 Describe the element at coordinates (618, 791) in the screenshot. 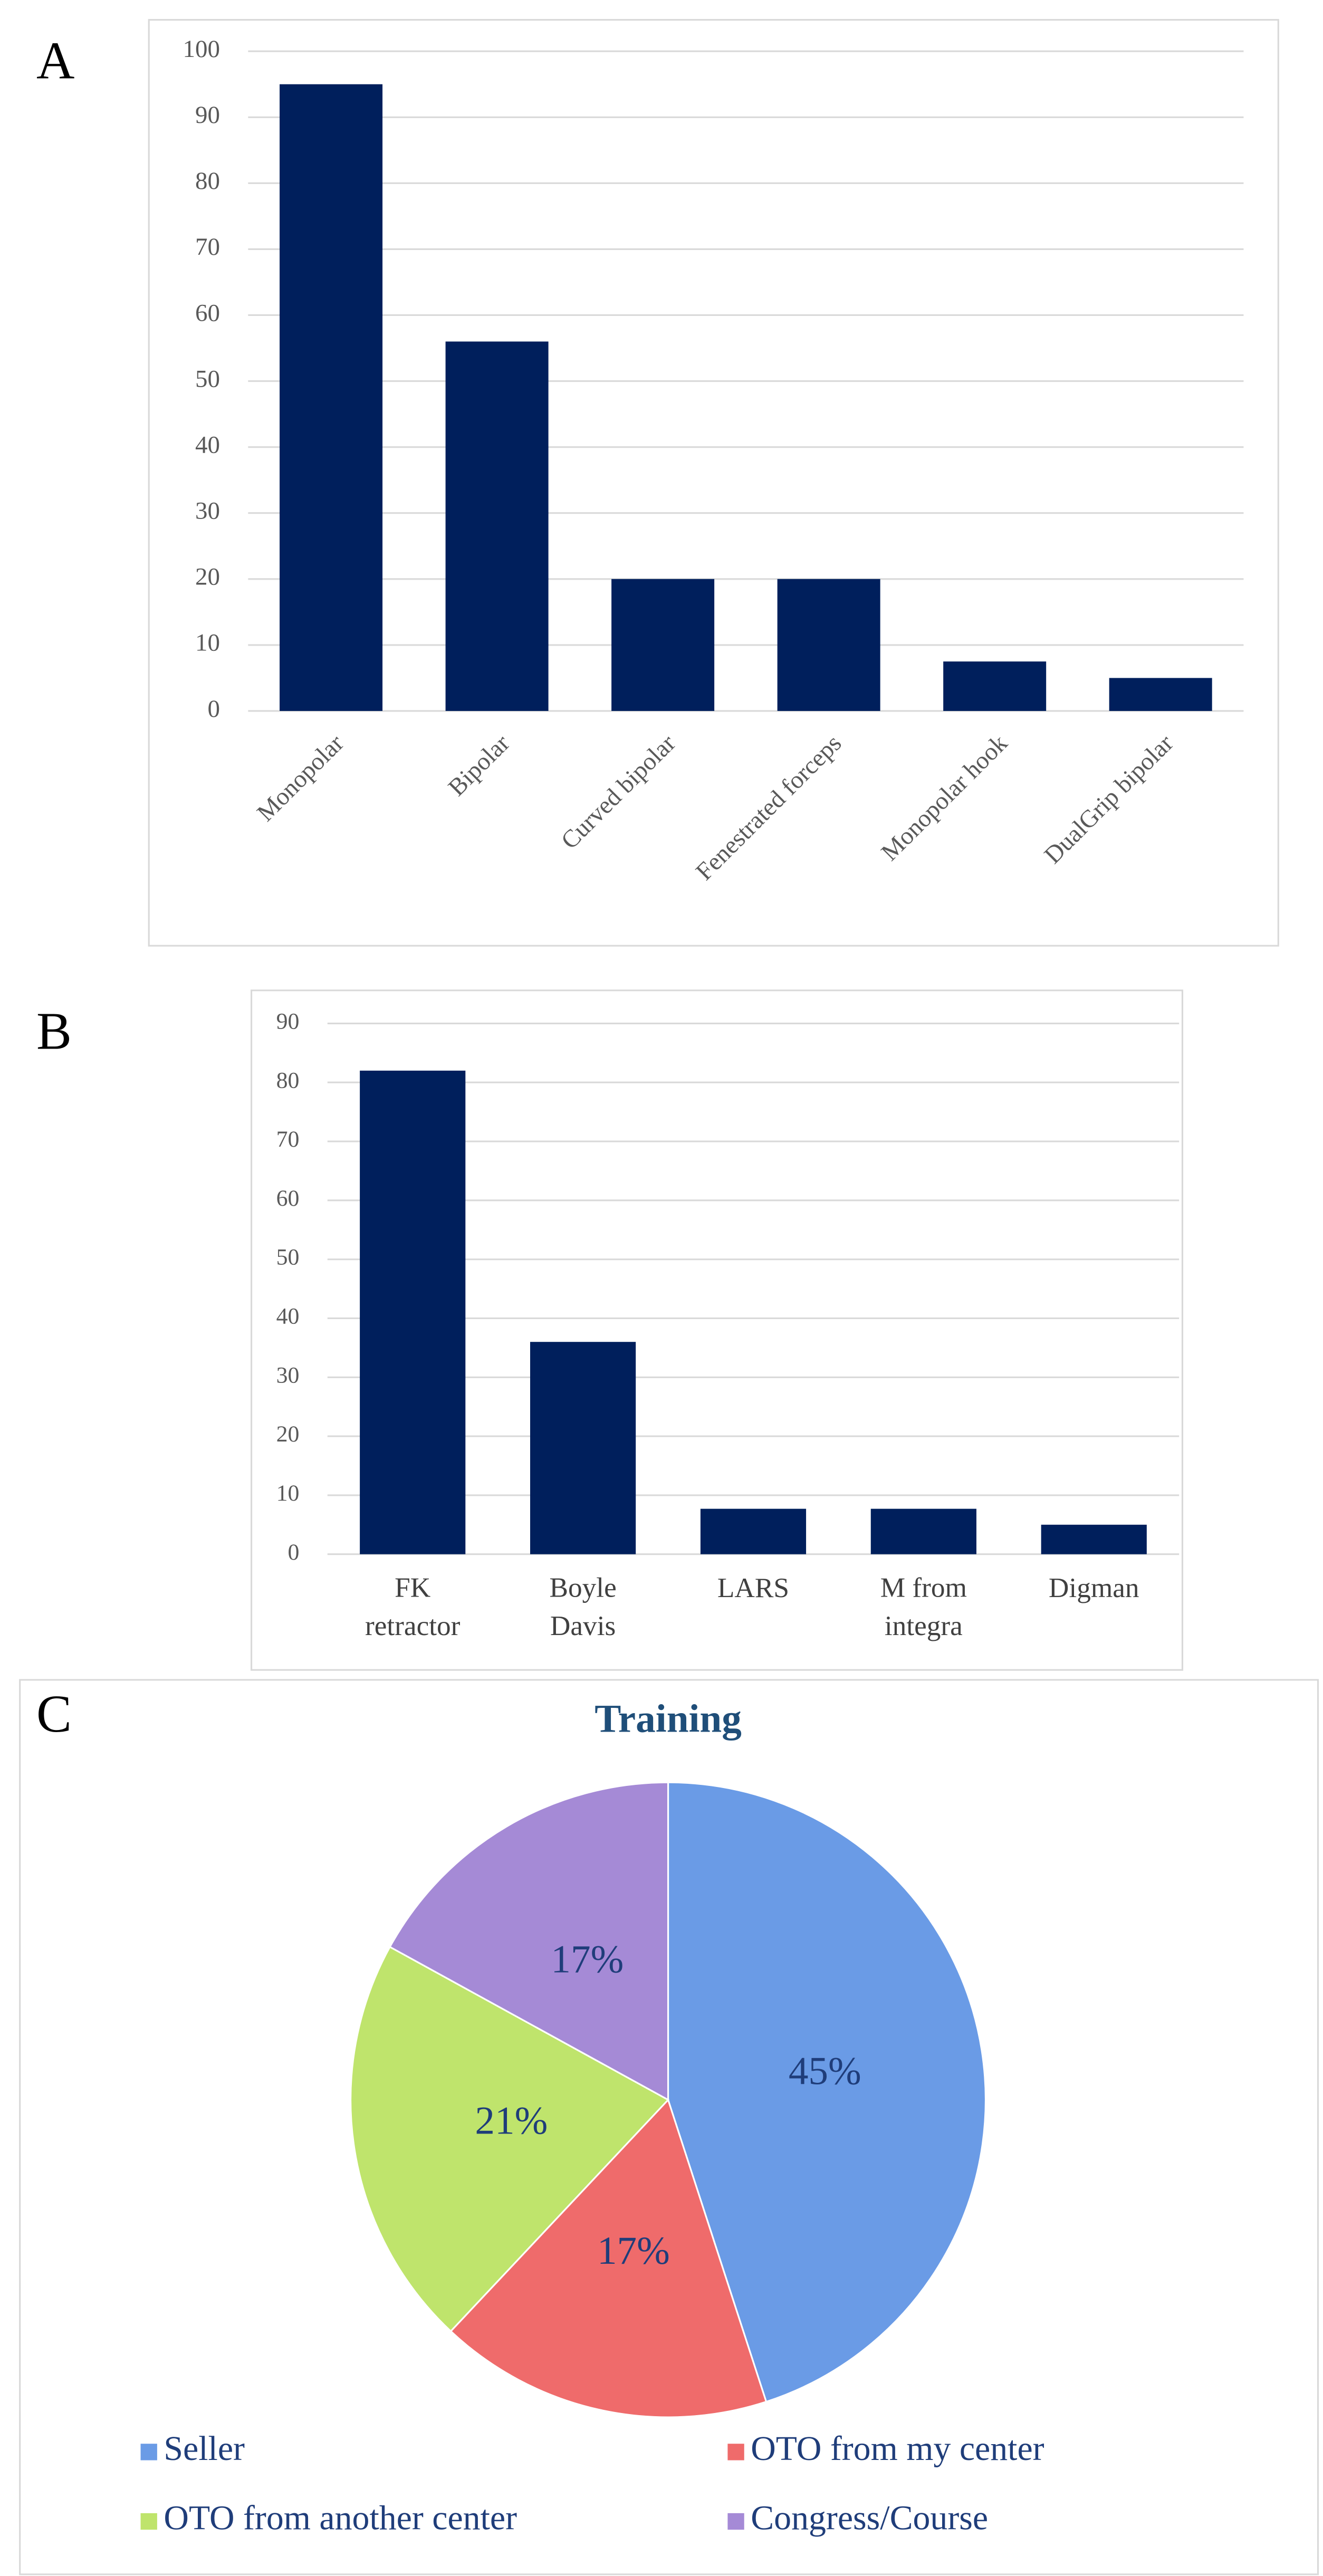

I see `x-tick-label: Curved bipolar` at that location.